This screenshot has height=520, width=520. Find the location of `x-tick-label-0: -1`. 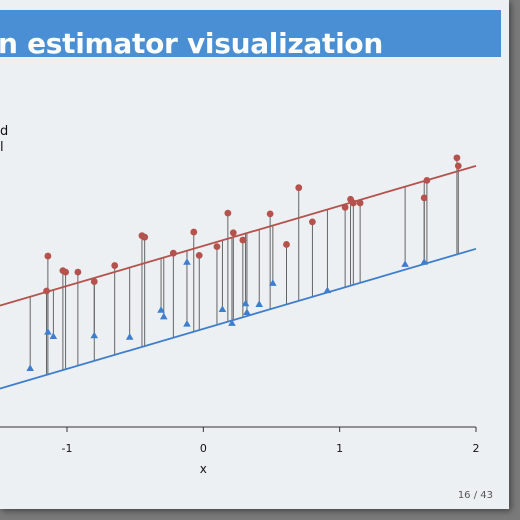

x-tick-label-0: -1 is located at coordinates (67, 448).